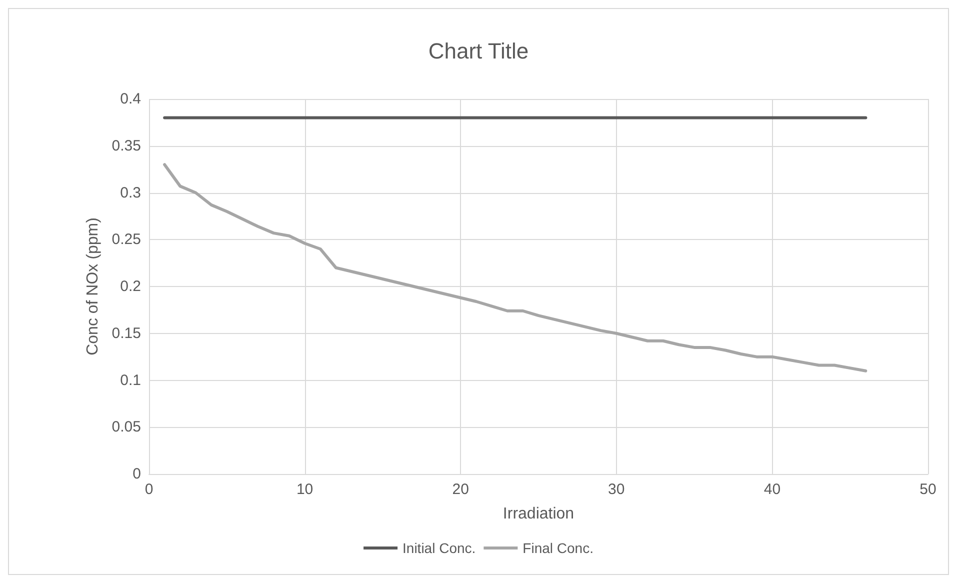  What do you see at coordinates (93, 287) in the screenshot?
I see `y-axis-title: Conc of NOx (ppm)` at bounding box center [93, 287].